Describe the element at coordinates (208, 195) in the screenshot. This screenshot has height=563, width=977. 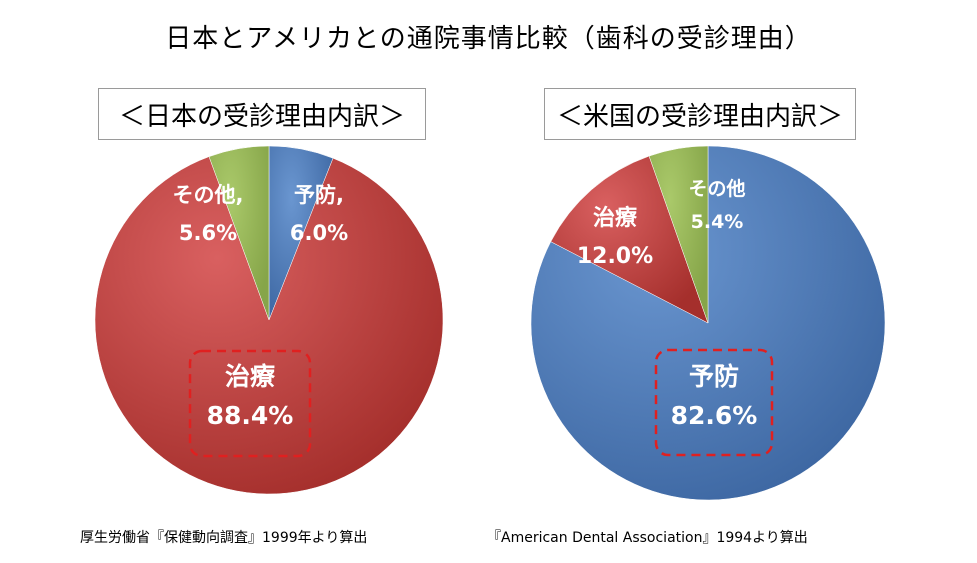
I see `japan-label-other-name: その他,` at that location.